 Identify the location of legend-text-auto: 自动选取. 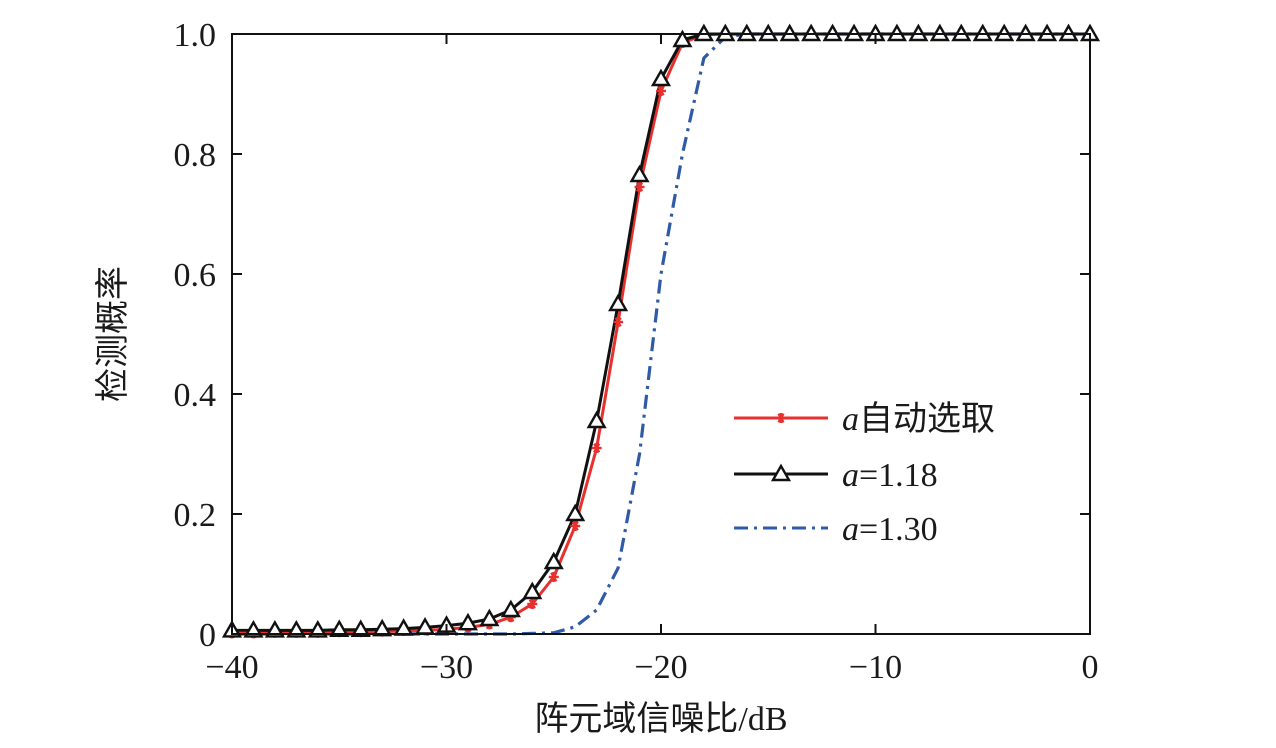
(927, 419).